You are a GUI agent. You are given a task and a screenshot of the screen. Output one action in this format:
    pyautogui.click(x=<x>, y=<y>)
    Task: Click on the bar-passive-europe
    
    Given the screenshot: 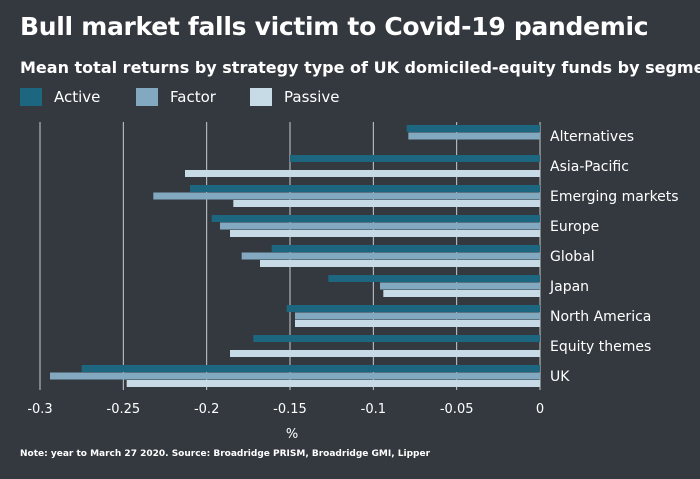 What is the action you would take?
    pyautogui.click(x=385, y=233)
    